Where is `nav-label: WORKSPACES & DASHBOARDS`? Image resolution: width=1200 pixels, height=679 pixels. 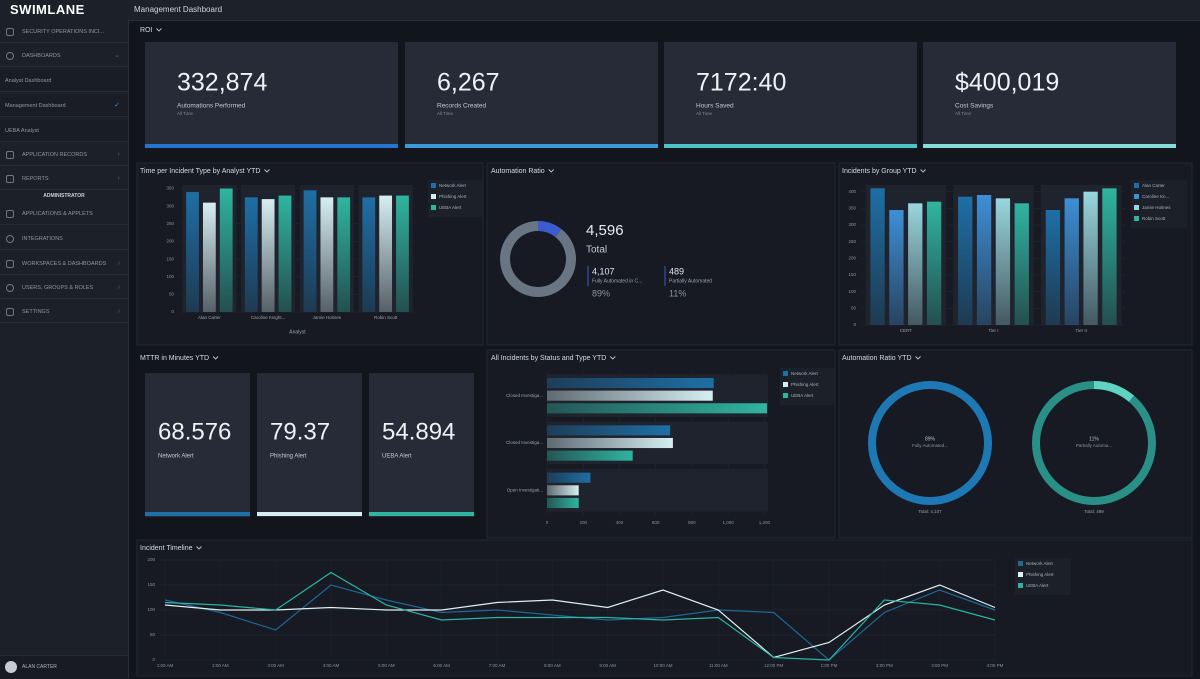 nav-label: WORKSPACES & DASHBOARDS is located at coordinates (64, 264).